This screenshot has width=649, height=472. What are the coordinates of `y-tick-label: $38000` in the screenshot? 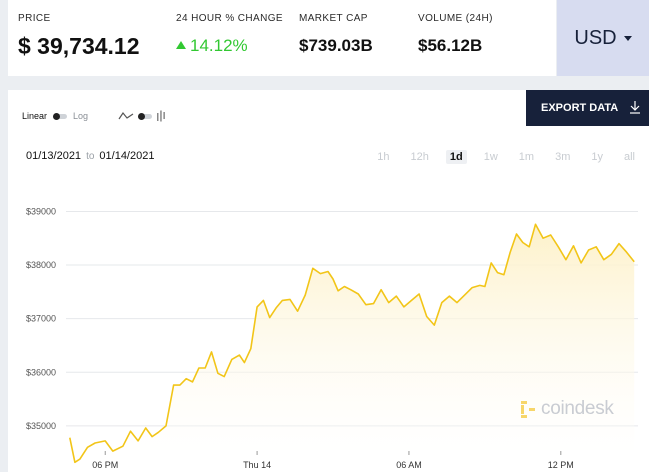 It's located at (41, 265).